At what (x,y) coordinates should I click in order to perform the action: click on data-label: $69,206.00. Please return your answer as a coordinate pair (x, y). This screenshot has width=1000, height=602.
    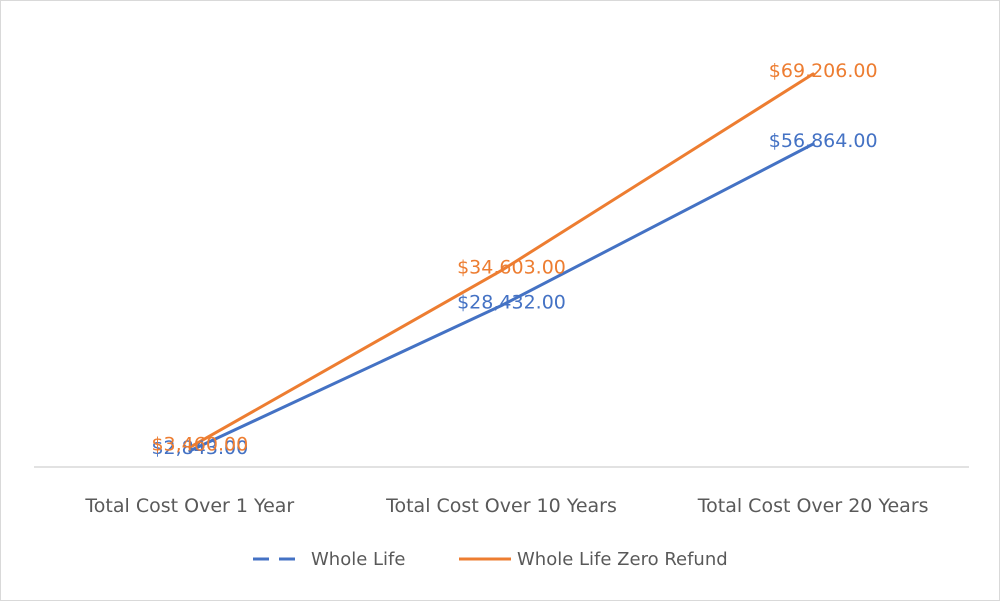
    Looking at the image, I should click on (823, 71).